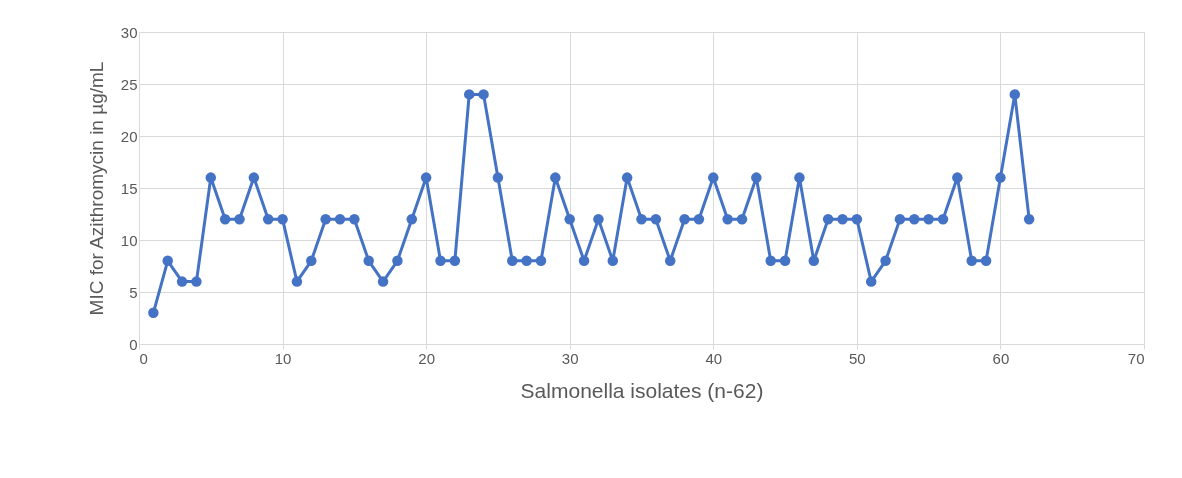 This screenshot has height=478, width=1182. I want to click on x-tick-label: 10, so click(283, 358).